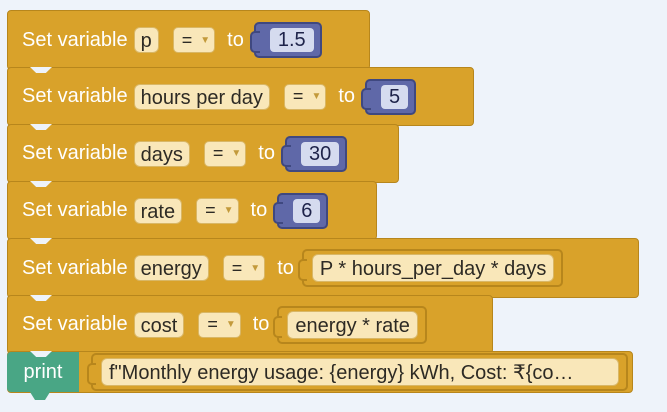  Describe the element at coordinates (395, 96) in the screenshot. I see `number-field: 5` at that location.